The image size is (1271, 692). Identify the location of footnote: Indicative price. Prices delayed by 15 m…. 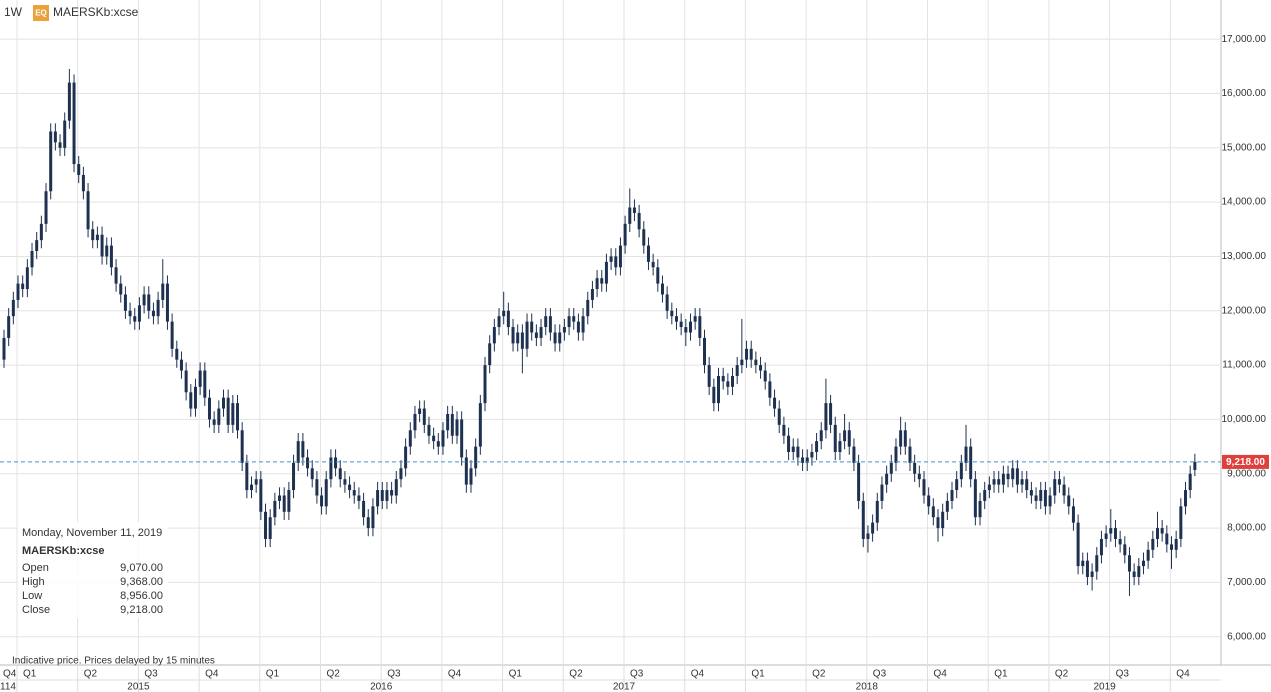
(113, 661).